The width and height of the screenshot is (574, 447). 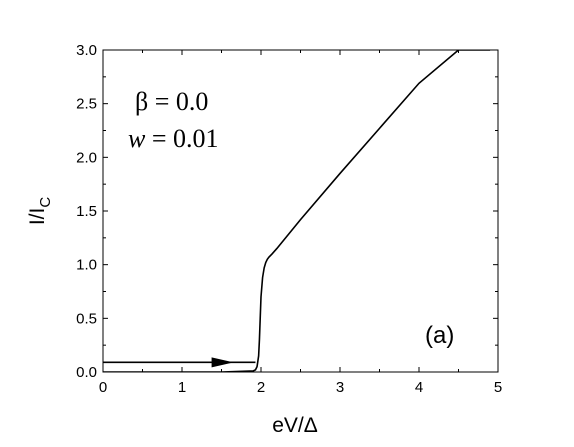 I want to click on y-tick-label: 0.0, so click(x=86, y=372).